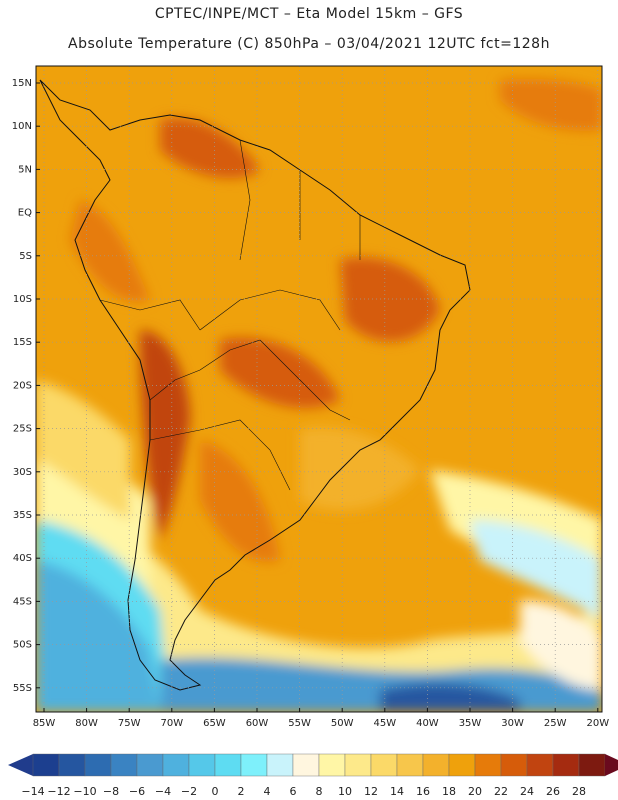 This screenshot has height=800, width=618. What do you see at coordinates (293, 791) in the screenshot?
I see `colorbar-label: 6` at bounding box center [293, 791].